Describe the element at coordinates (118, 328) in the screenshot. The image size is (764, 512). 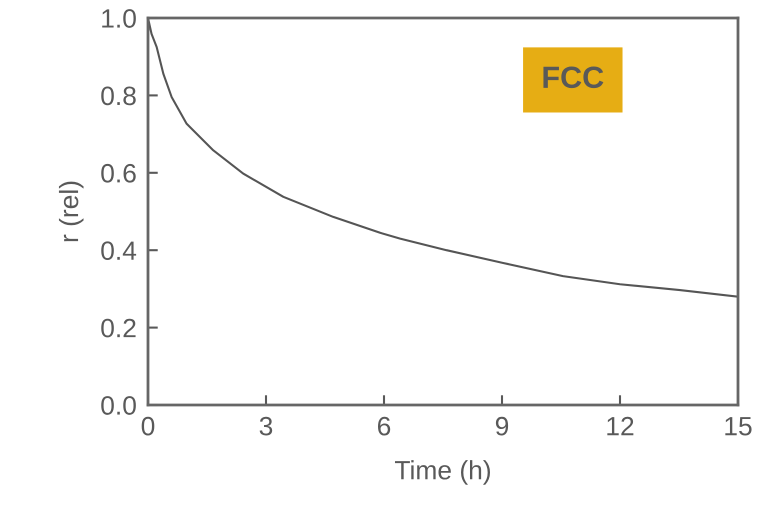
I see `y-tick-label: 0.2` at that location.